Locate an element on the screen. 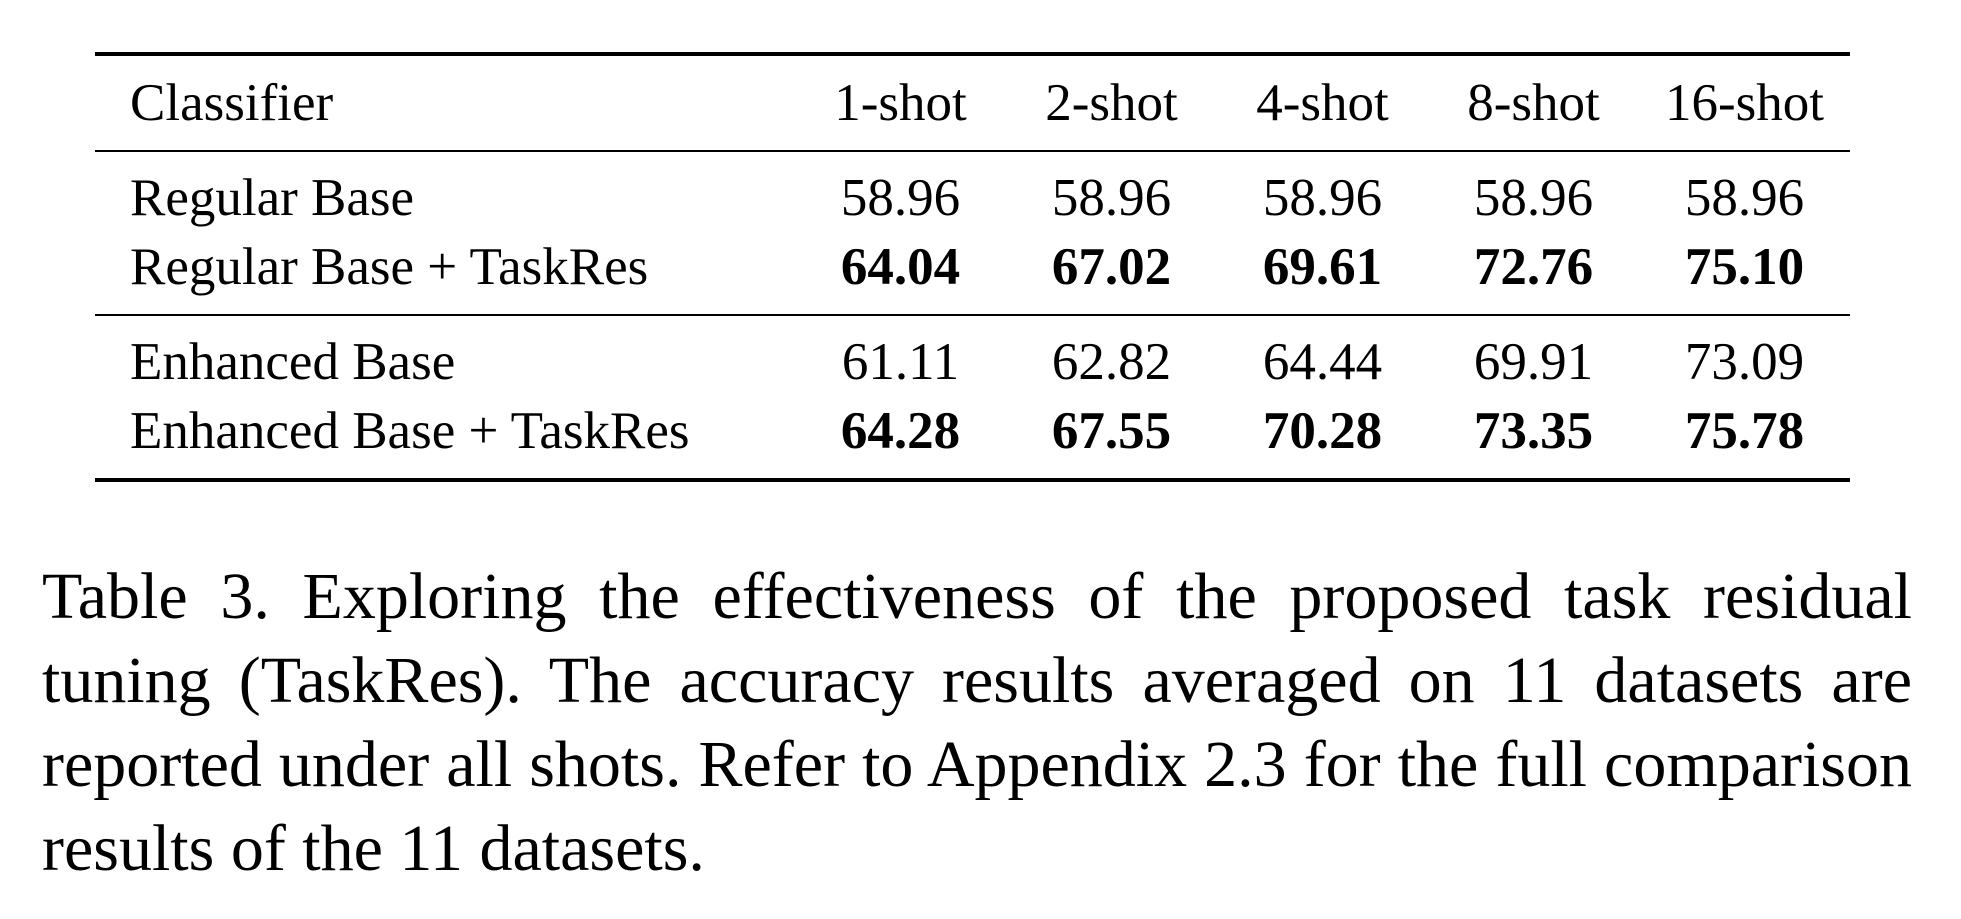 The image size is (1961, 919). cell-2-shot: 58.96 is located at coordinates (1111, 198).